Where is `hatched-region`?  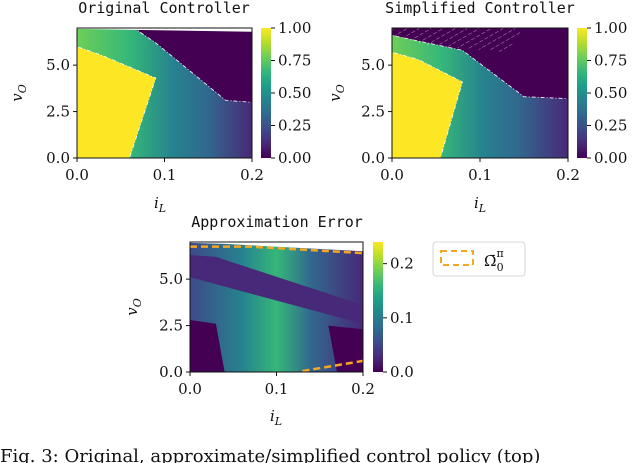 hatched-region is located at coordinates (458, 40).